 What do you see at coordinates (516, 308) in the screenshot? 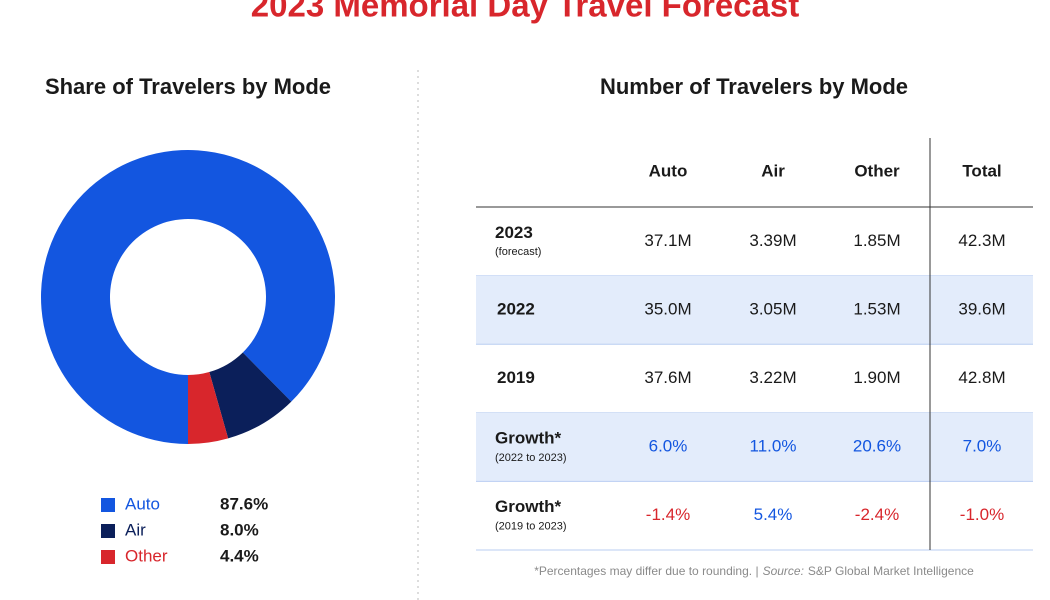
I see `row-label: 2022` at bounding box center [516, 308].